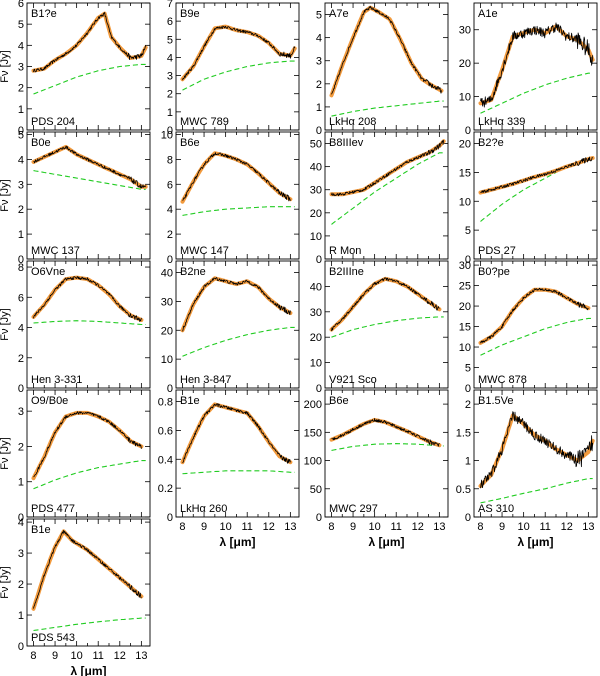 The height and width of the screenshot is (676, 600). What do you see at coordinates (84, 197) in the screenshot?
I see `spectrum-panel: 0 1 2 3 4 5 B0e MWC 137` at bounding box center [84, 197].